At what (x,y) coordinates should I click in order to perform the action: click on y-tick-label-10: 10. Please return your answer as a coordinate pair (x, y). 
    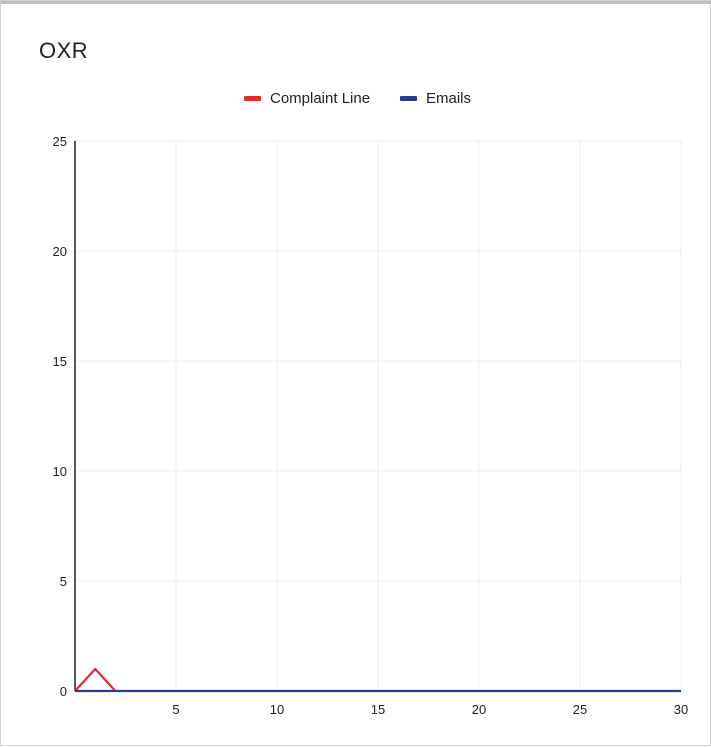
    Looking at the image, I should click on (60, 471).